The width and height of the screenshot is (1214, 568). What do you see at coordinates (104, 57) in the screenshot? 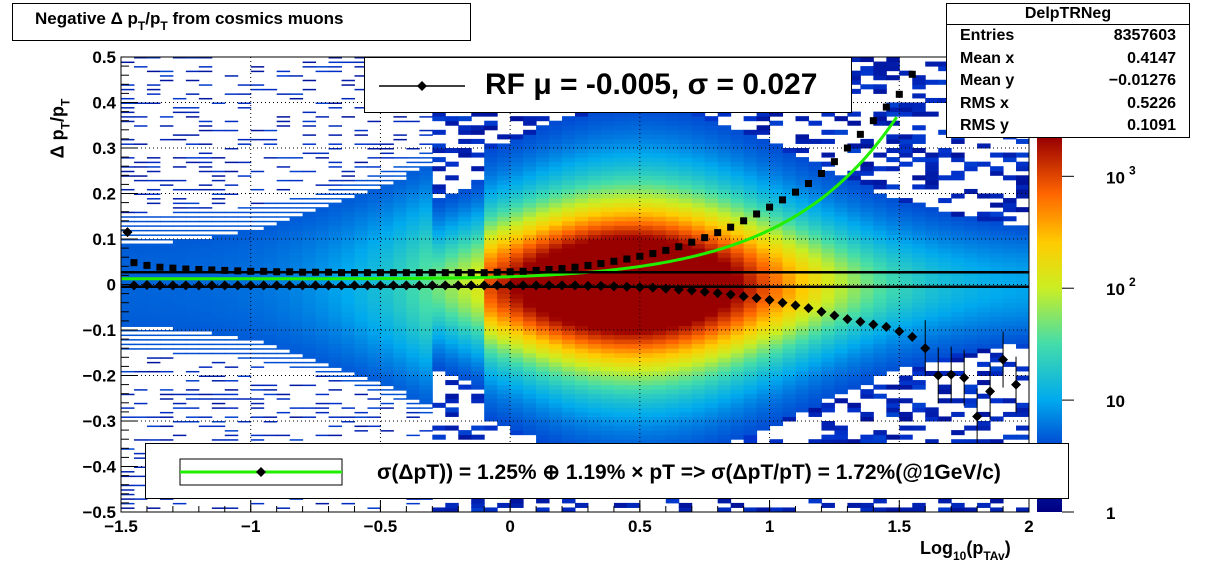
I see `y-tick-label: 0.5` at bounding box center [104, 57].